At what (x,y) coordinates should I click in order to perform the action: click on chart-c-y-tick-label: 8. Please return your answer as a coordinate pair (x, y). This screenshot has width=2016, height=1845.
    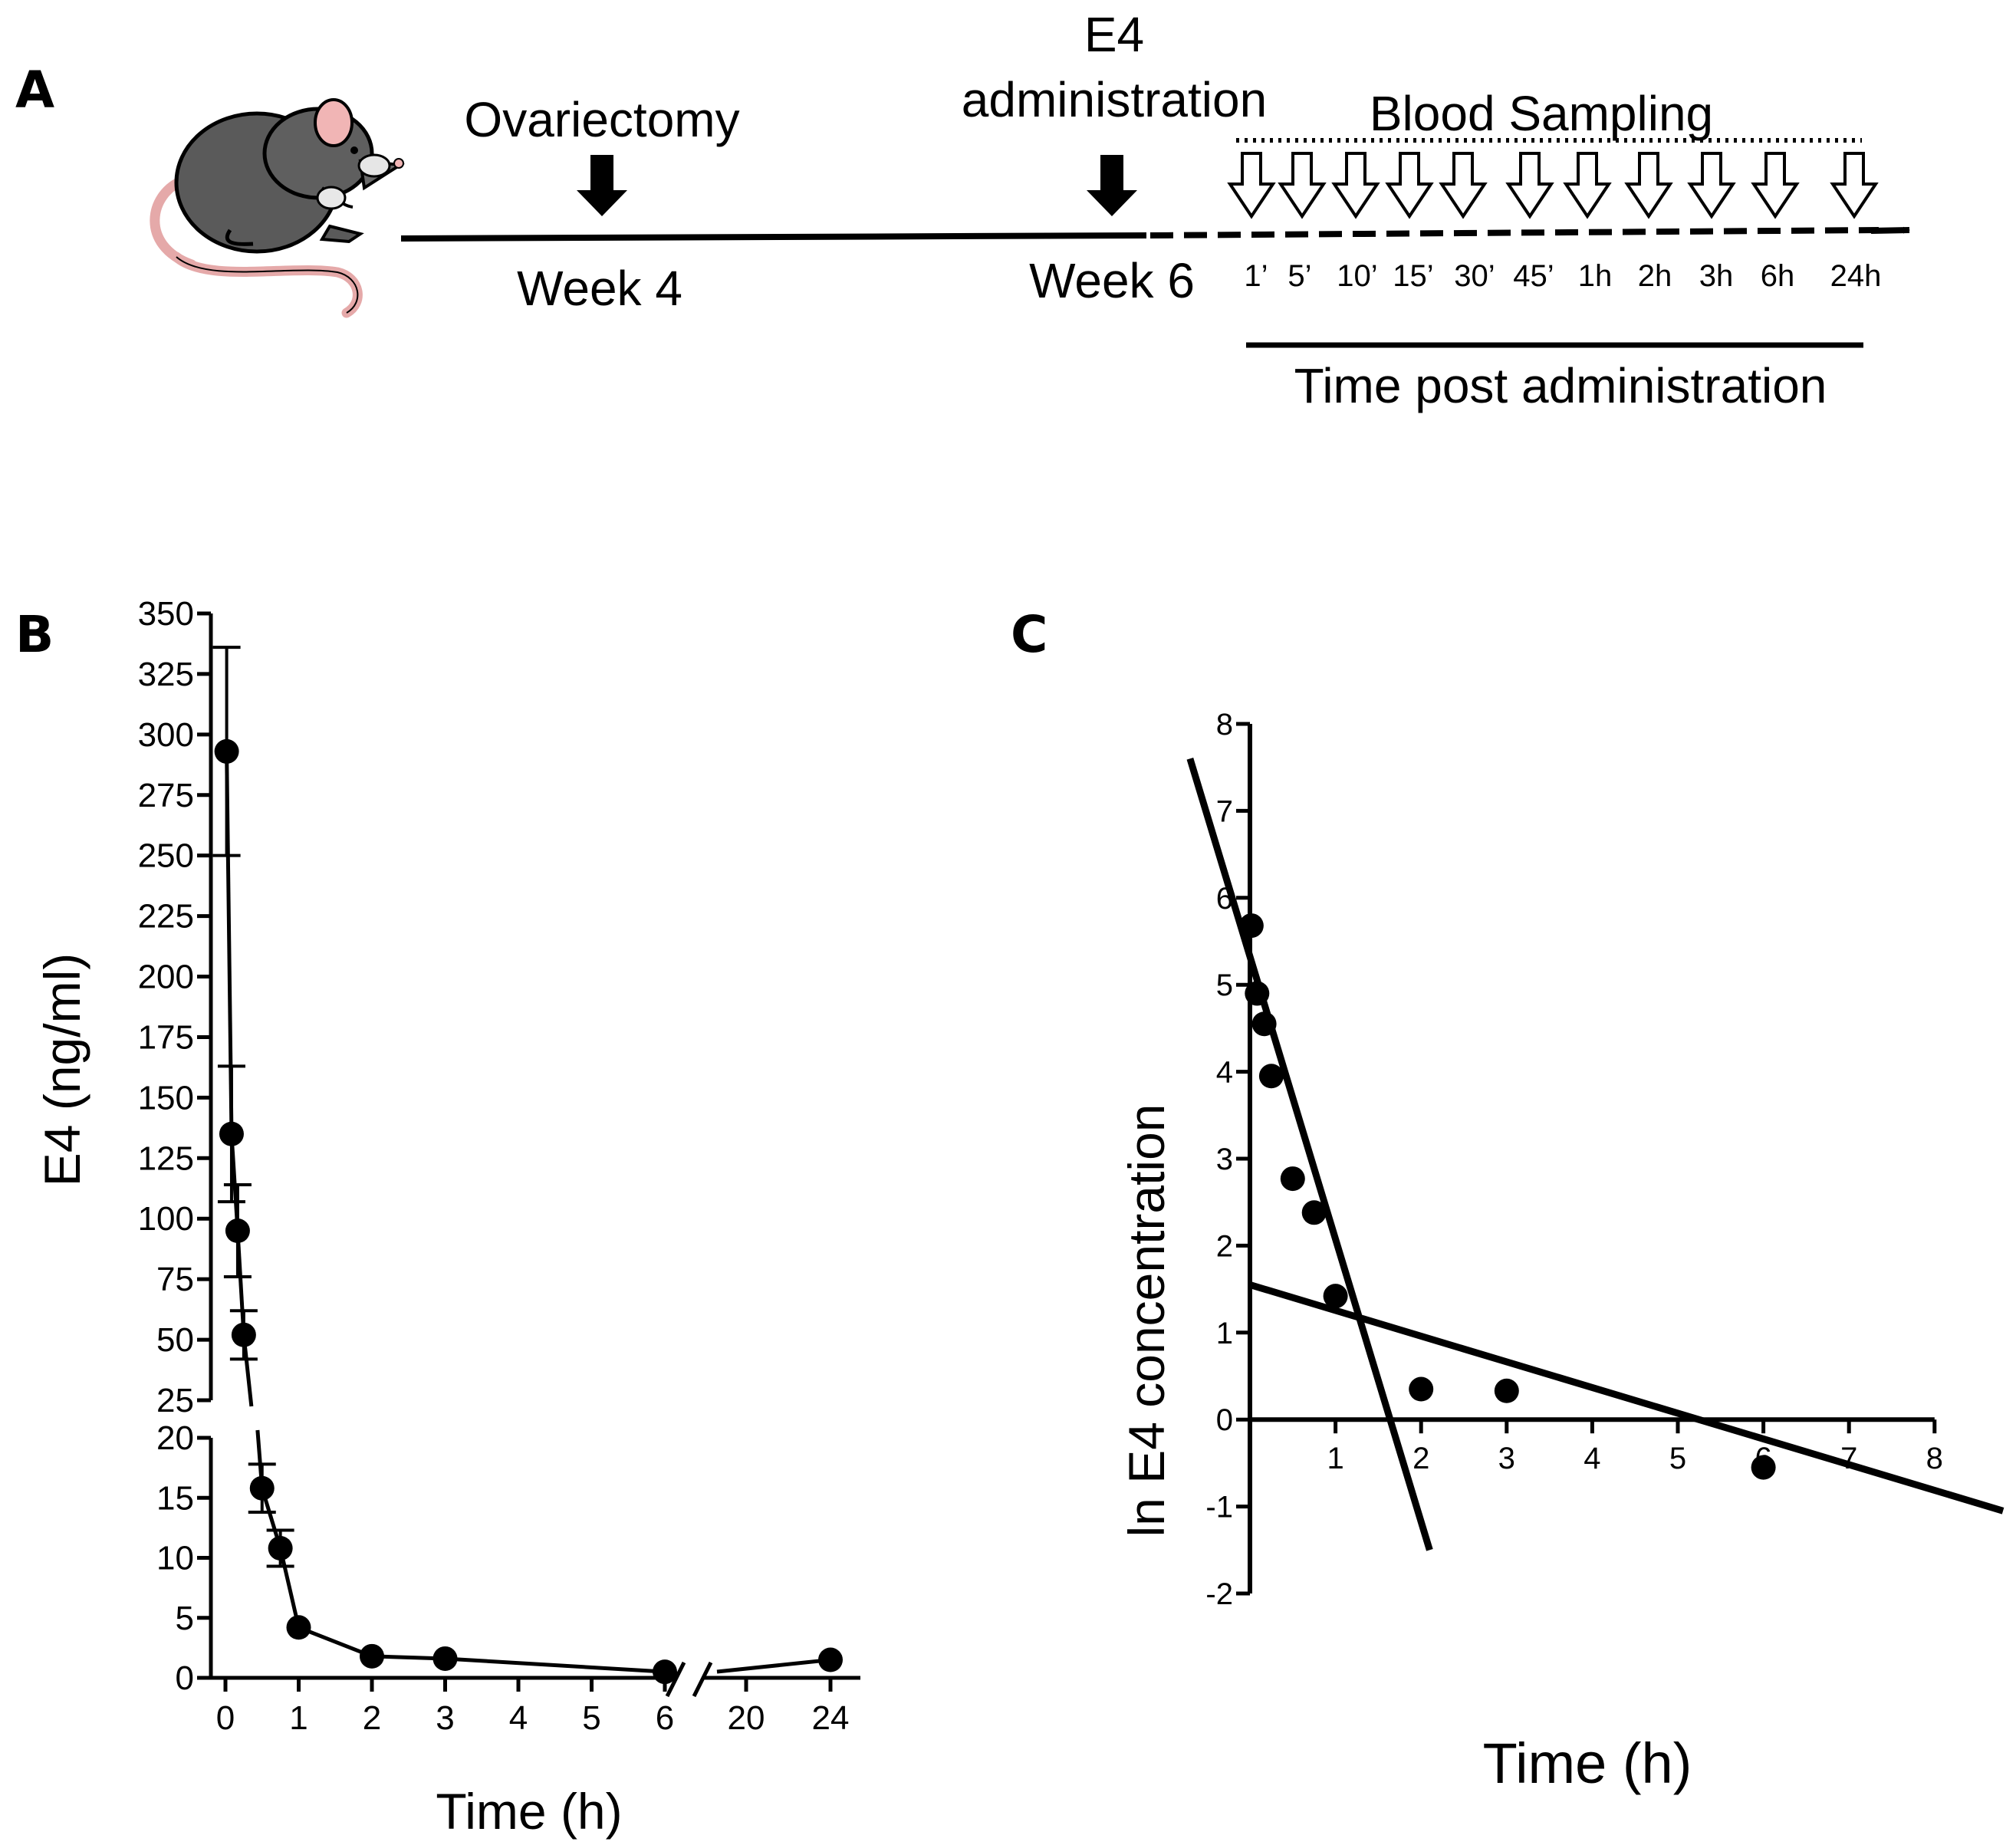
    Looking at the image, I should click on (1224, 725).